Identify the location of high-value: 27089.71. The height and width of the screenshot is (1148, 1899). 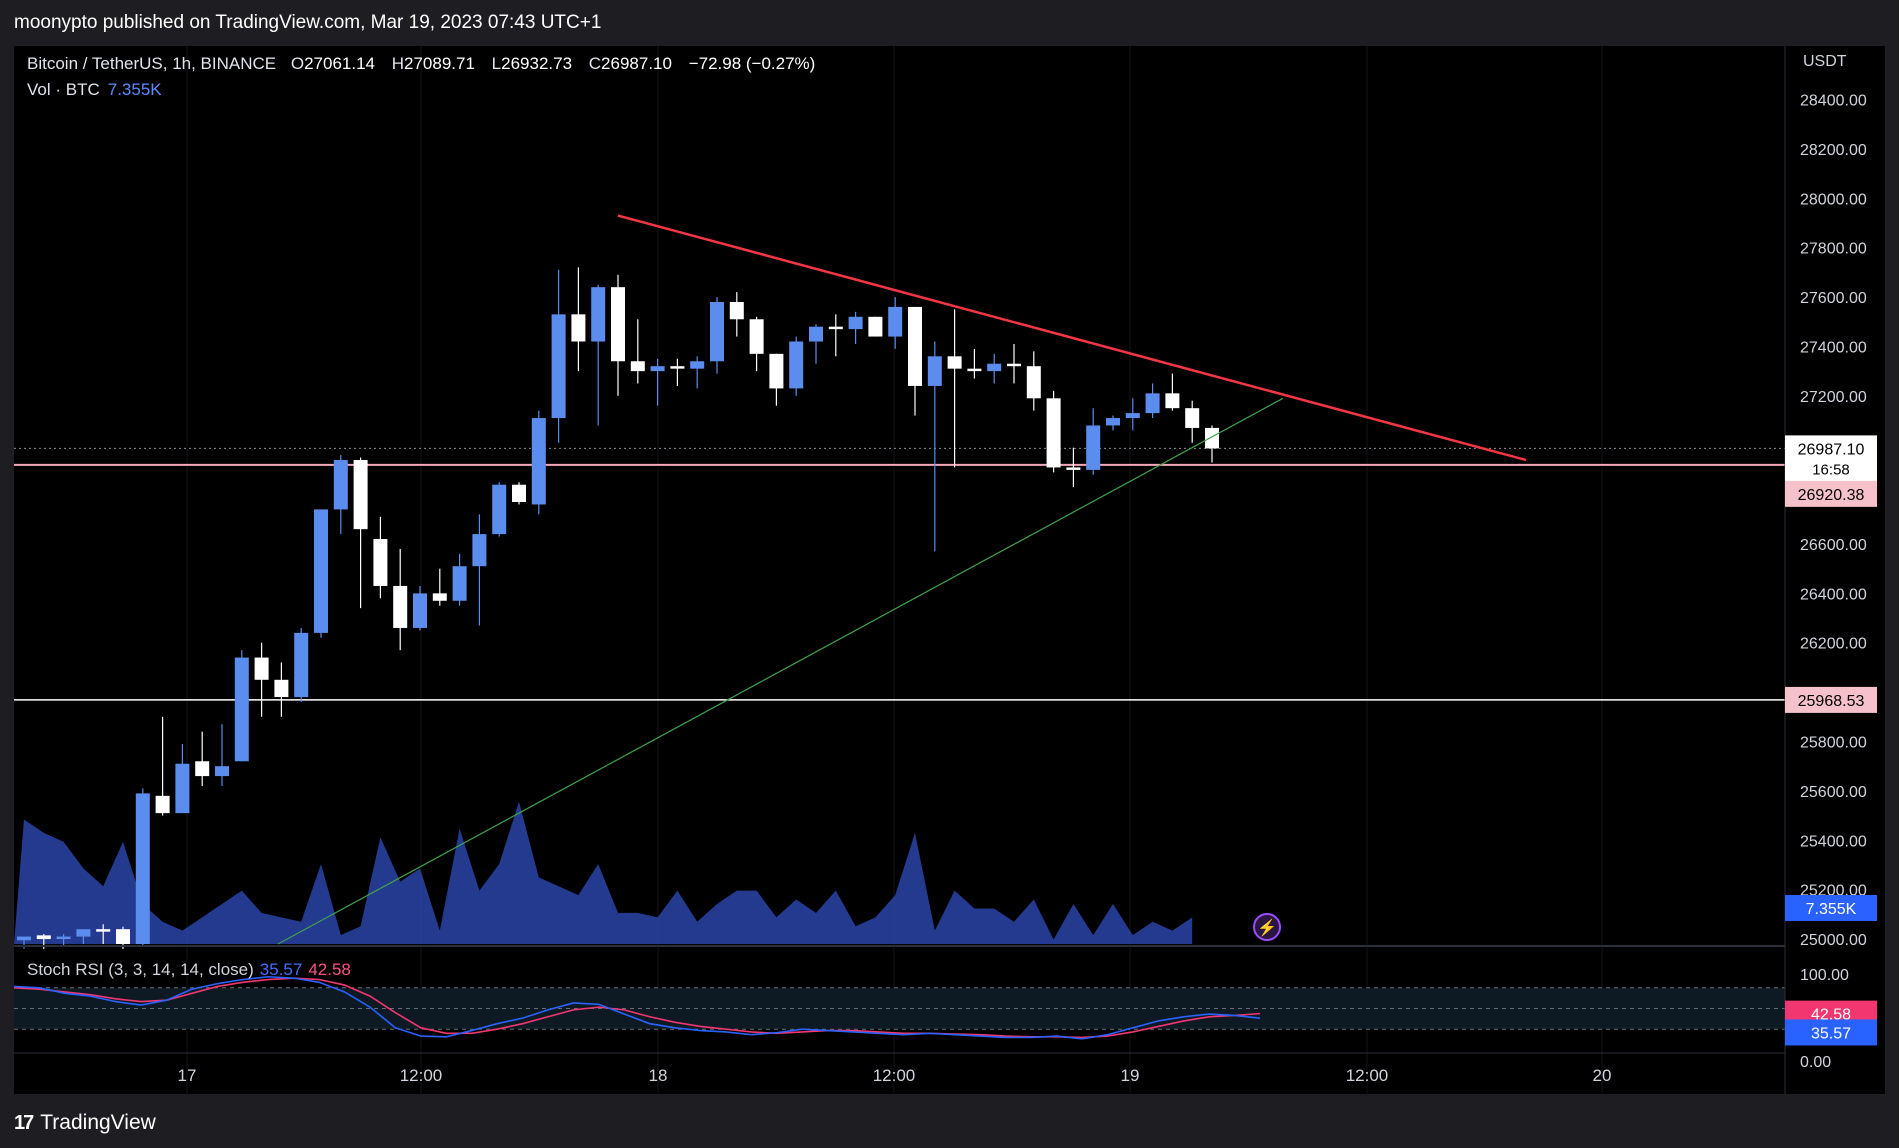
(439, 63).